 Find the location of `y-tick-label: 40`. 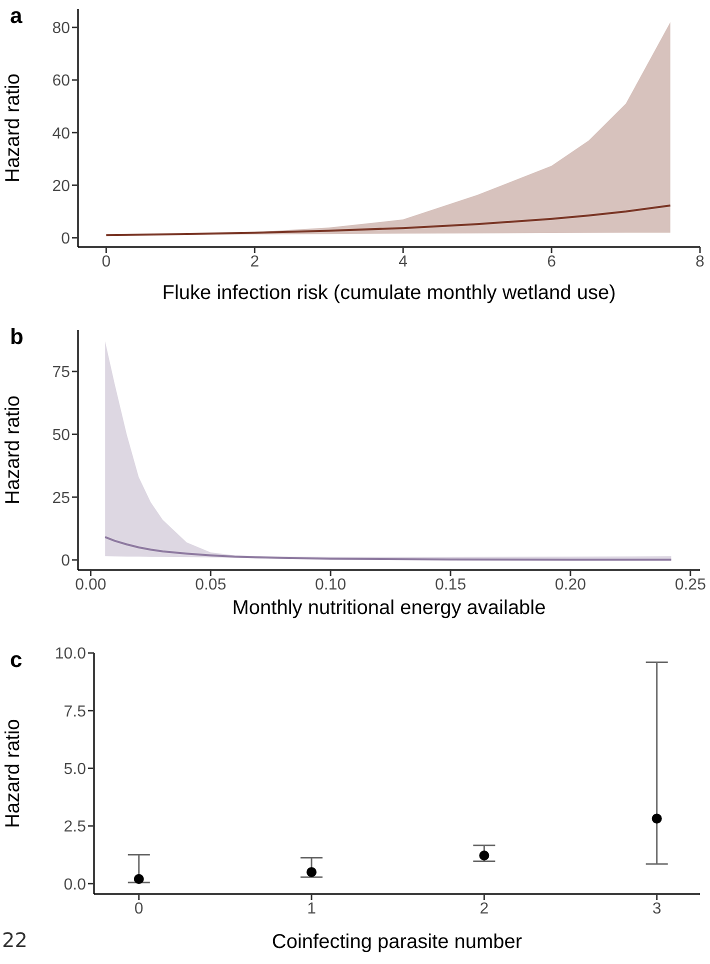

y-tick-label: 40 is located at coordinates (61, 133).